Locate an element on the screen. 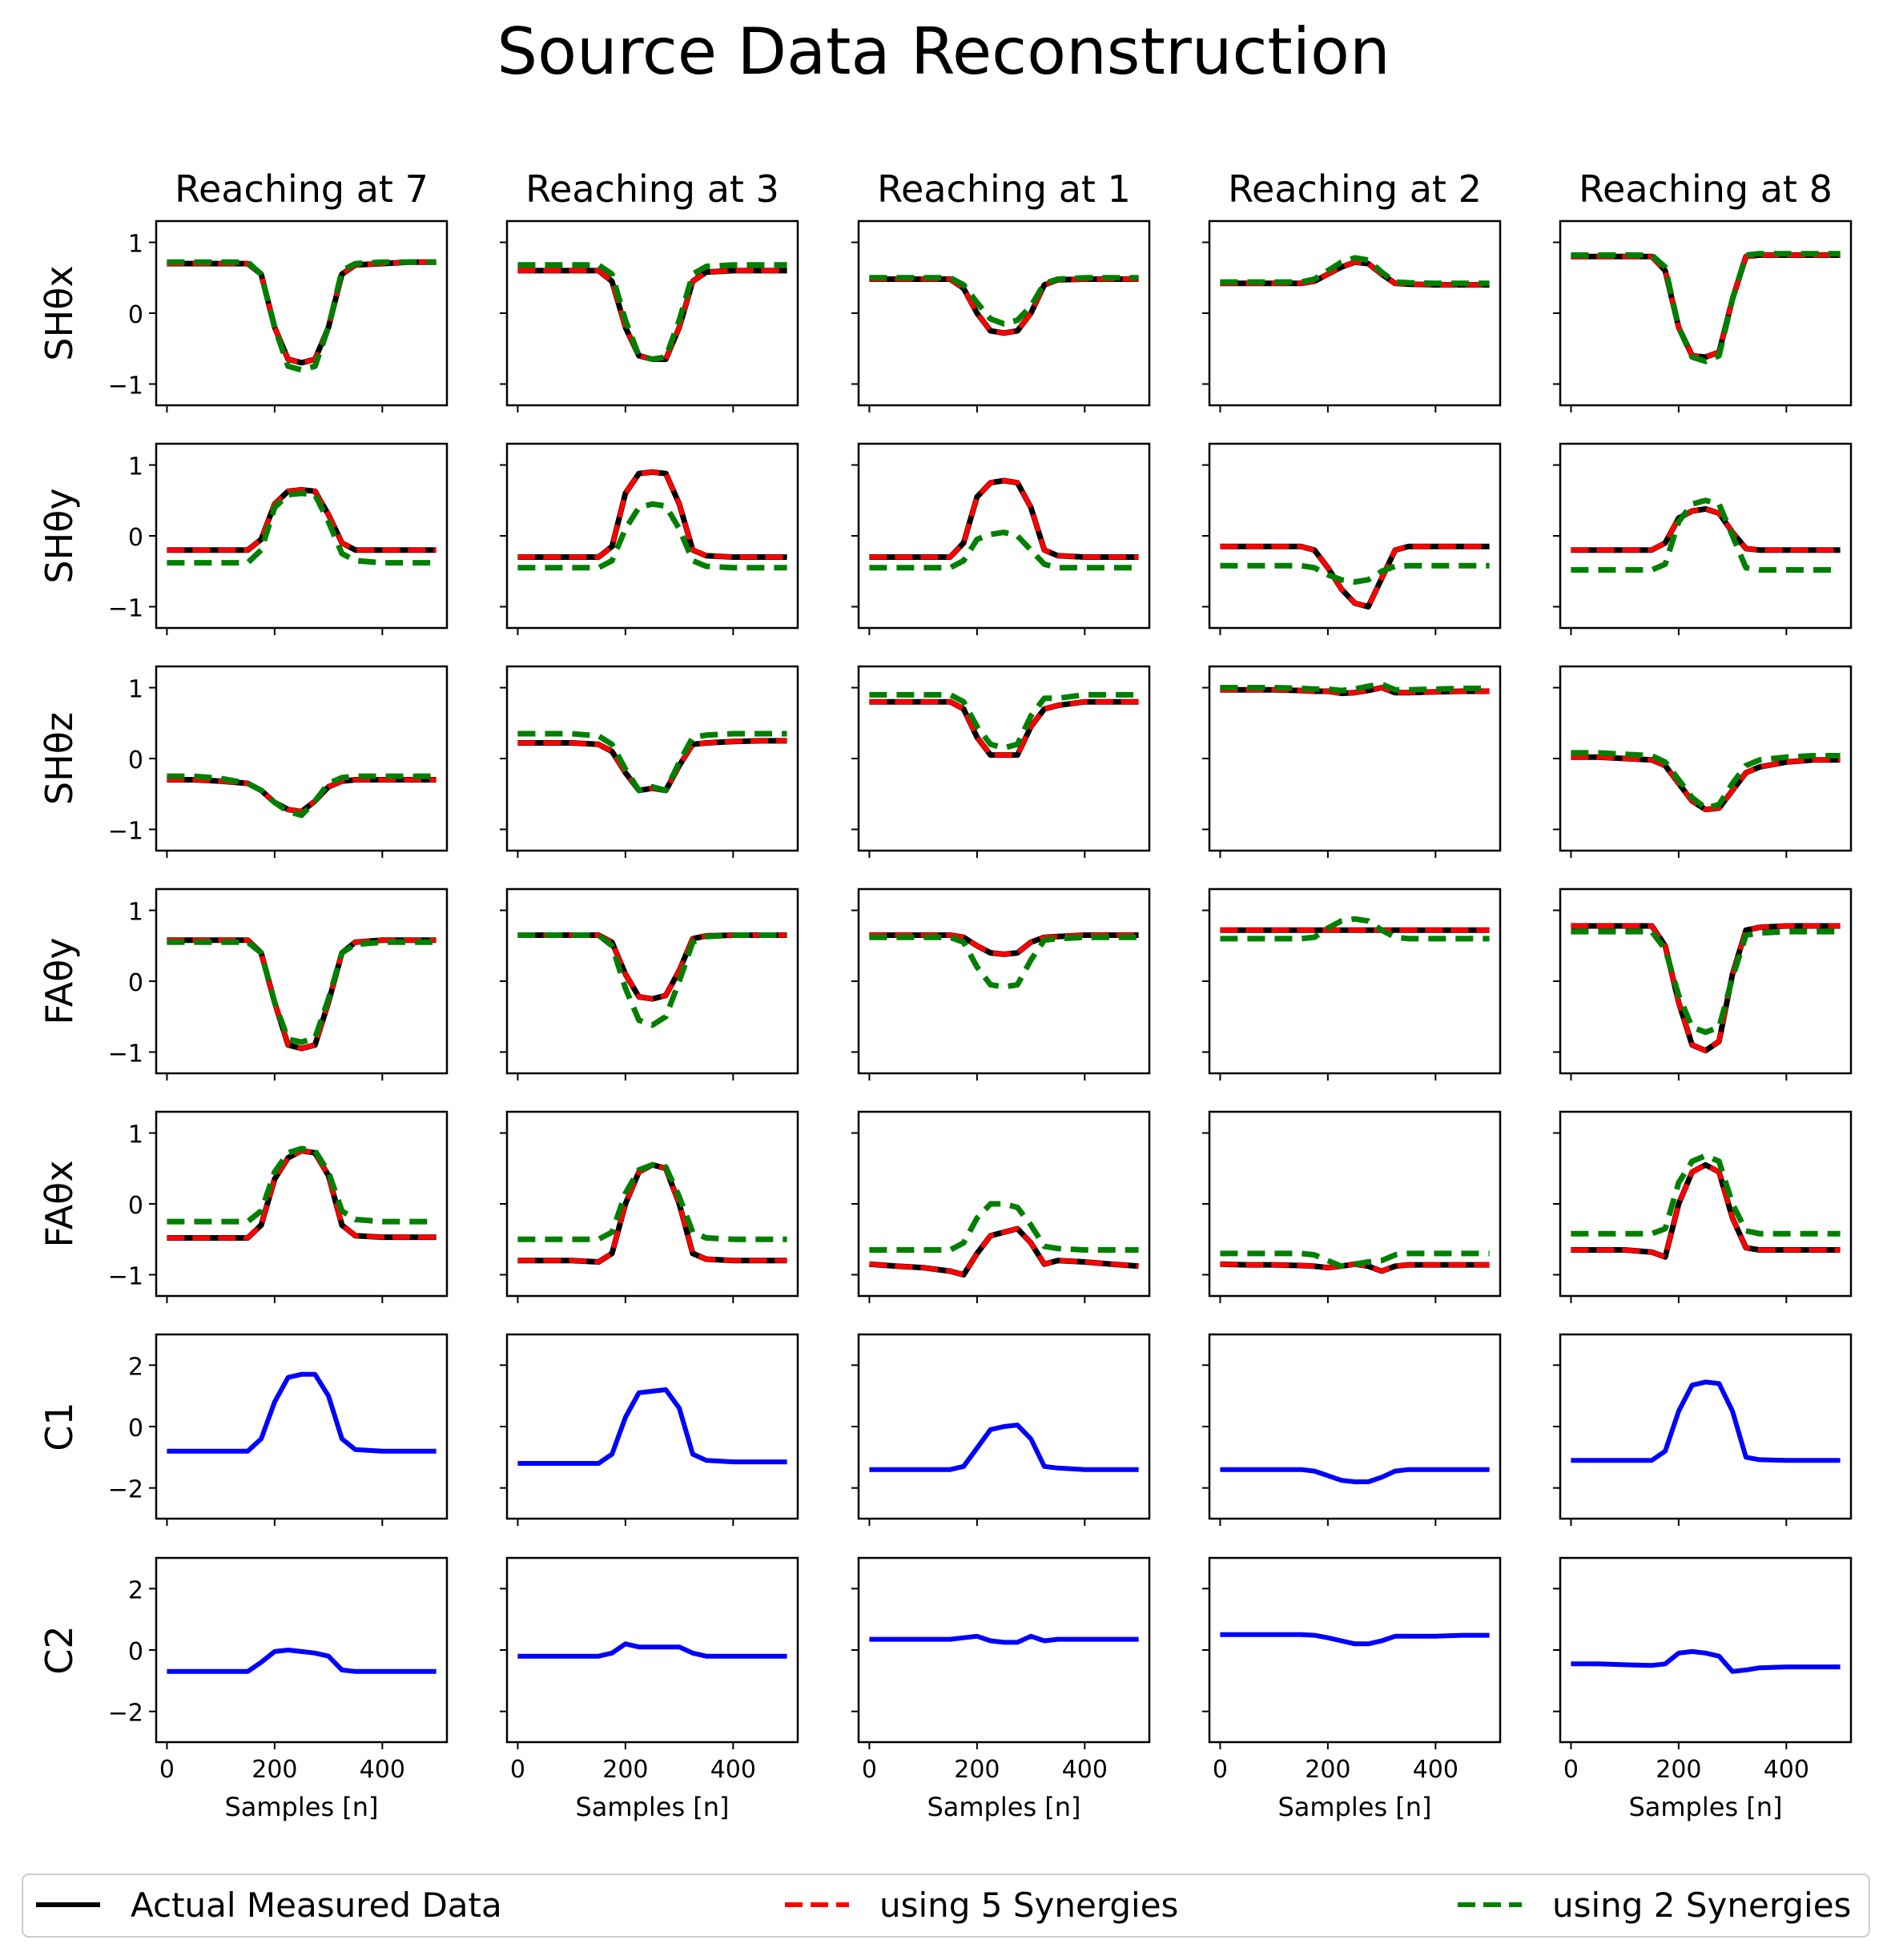  legend-item-syn5: using 5 Synergies is located at coordinates (981, 1905).